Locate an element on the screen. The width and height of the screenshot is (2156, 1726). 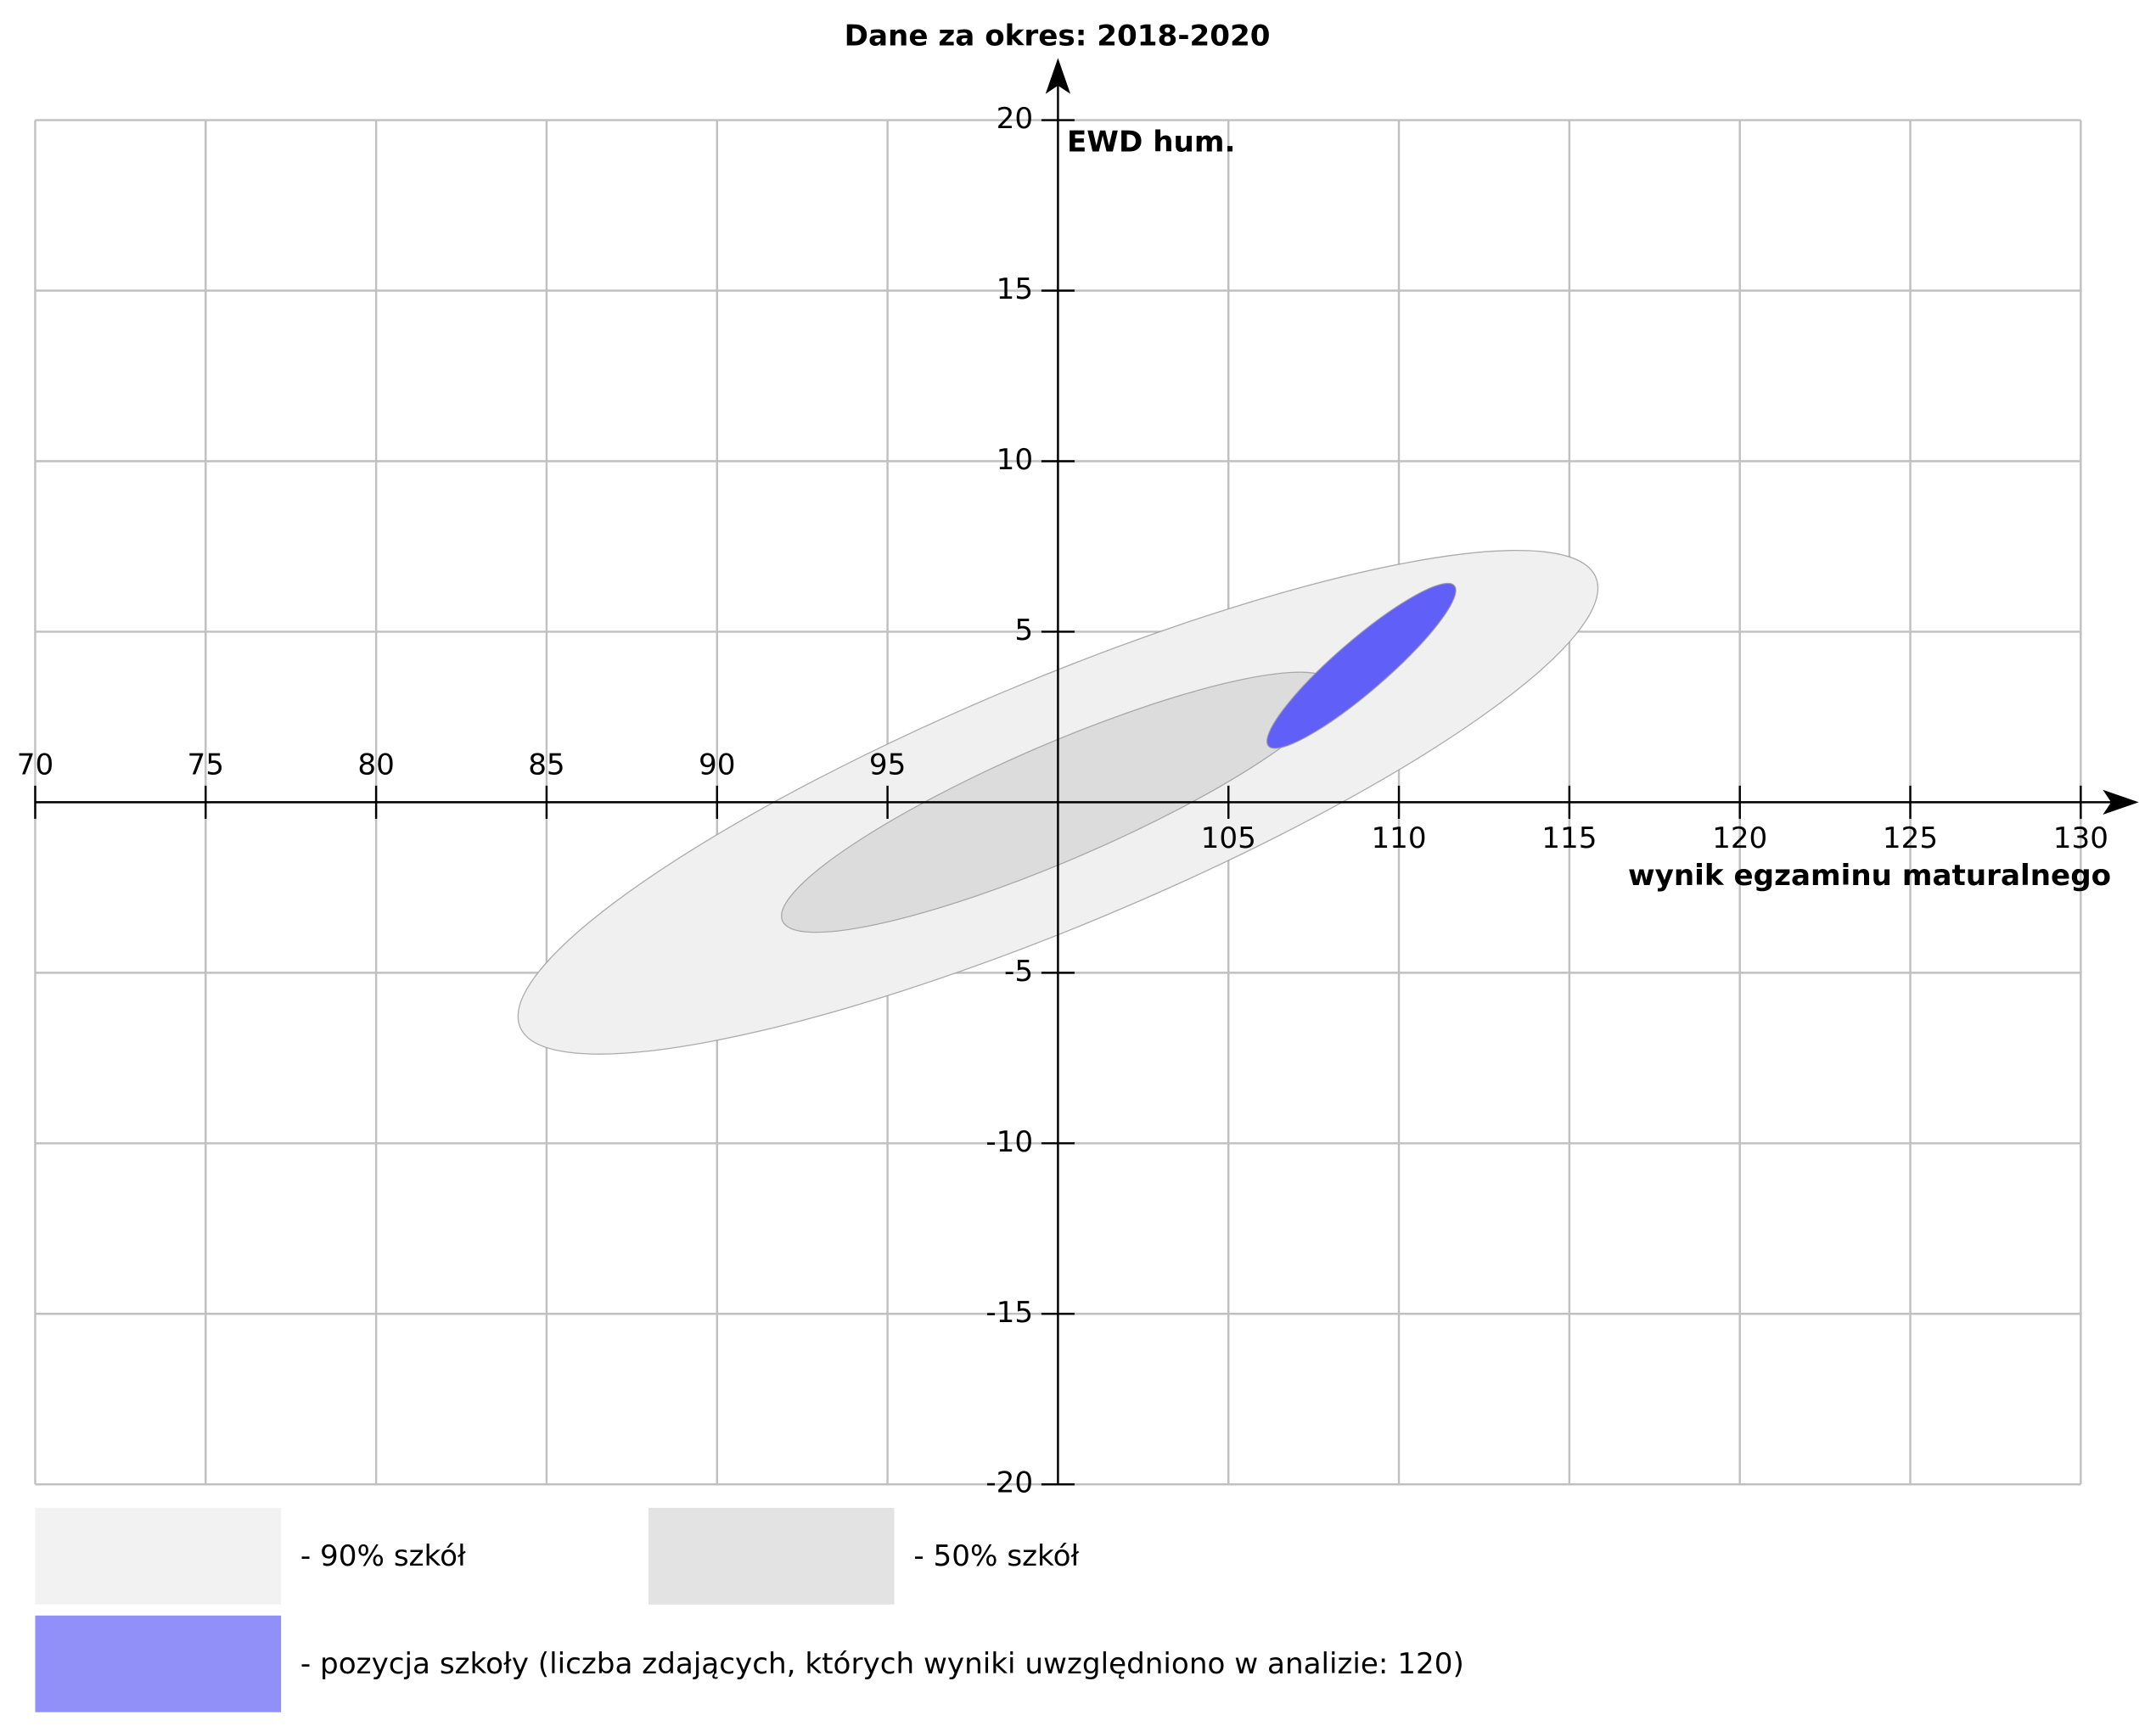
x-tick-label: 110 is located at coordinates (1398, 838).